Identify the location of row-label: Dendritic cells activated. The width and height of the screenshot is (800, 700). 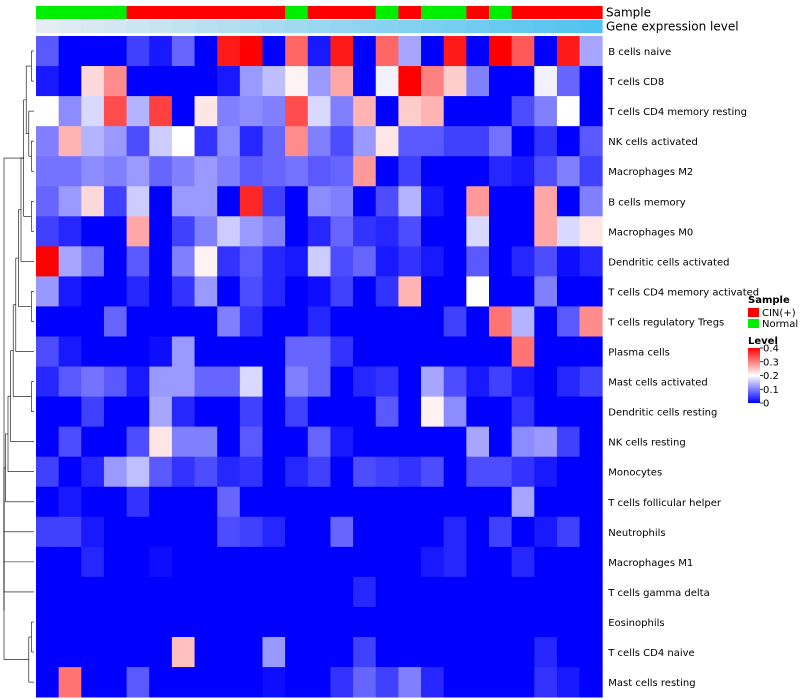
(668, 262).